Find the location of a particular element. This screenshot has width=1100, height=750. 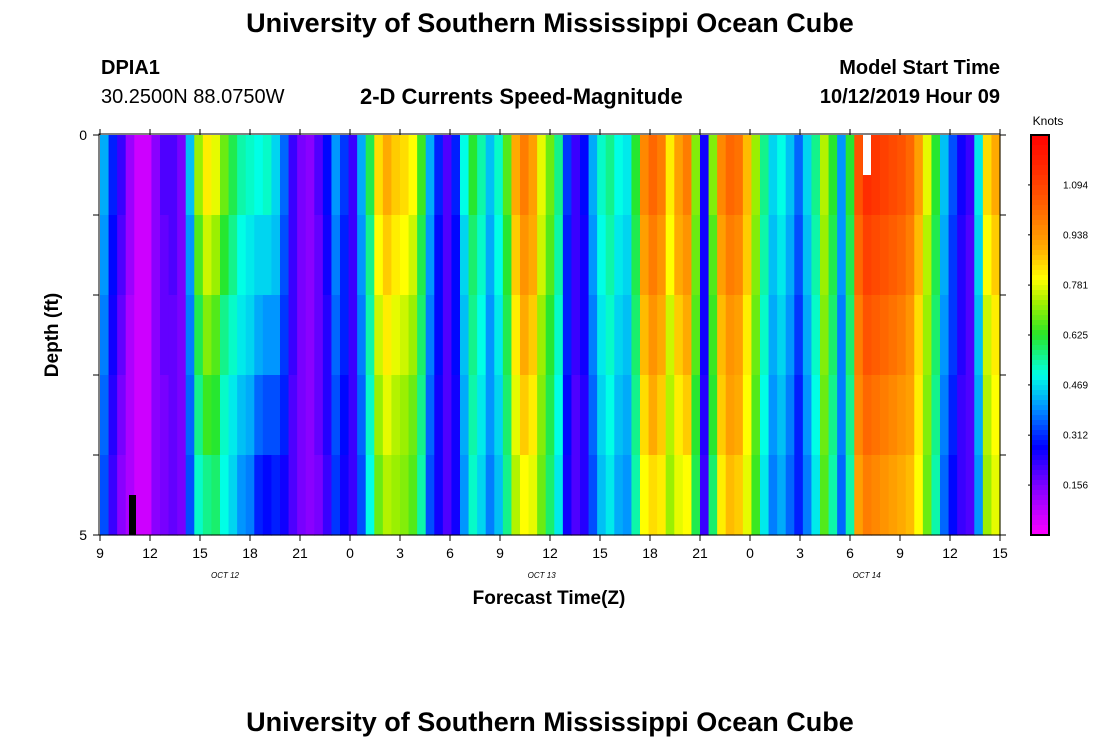

x-tick-label: 12 is located at coordinates (550, 553).